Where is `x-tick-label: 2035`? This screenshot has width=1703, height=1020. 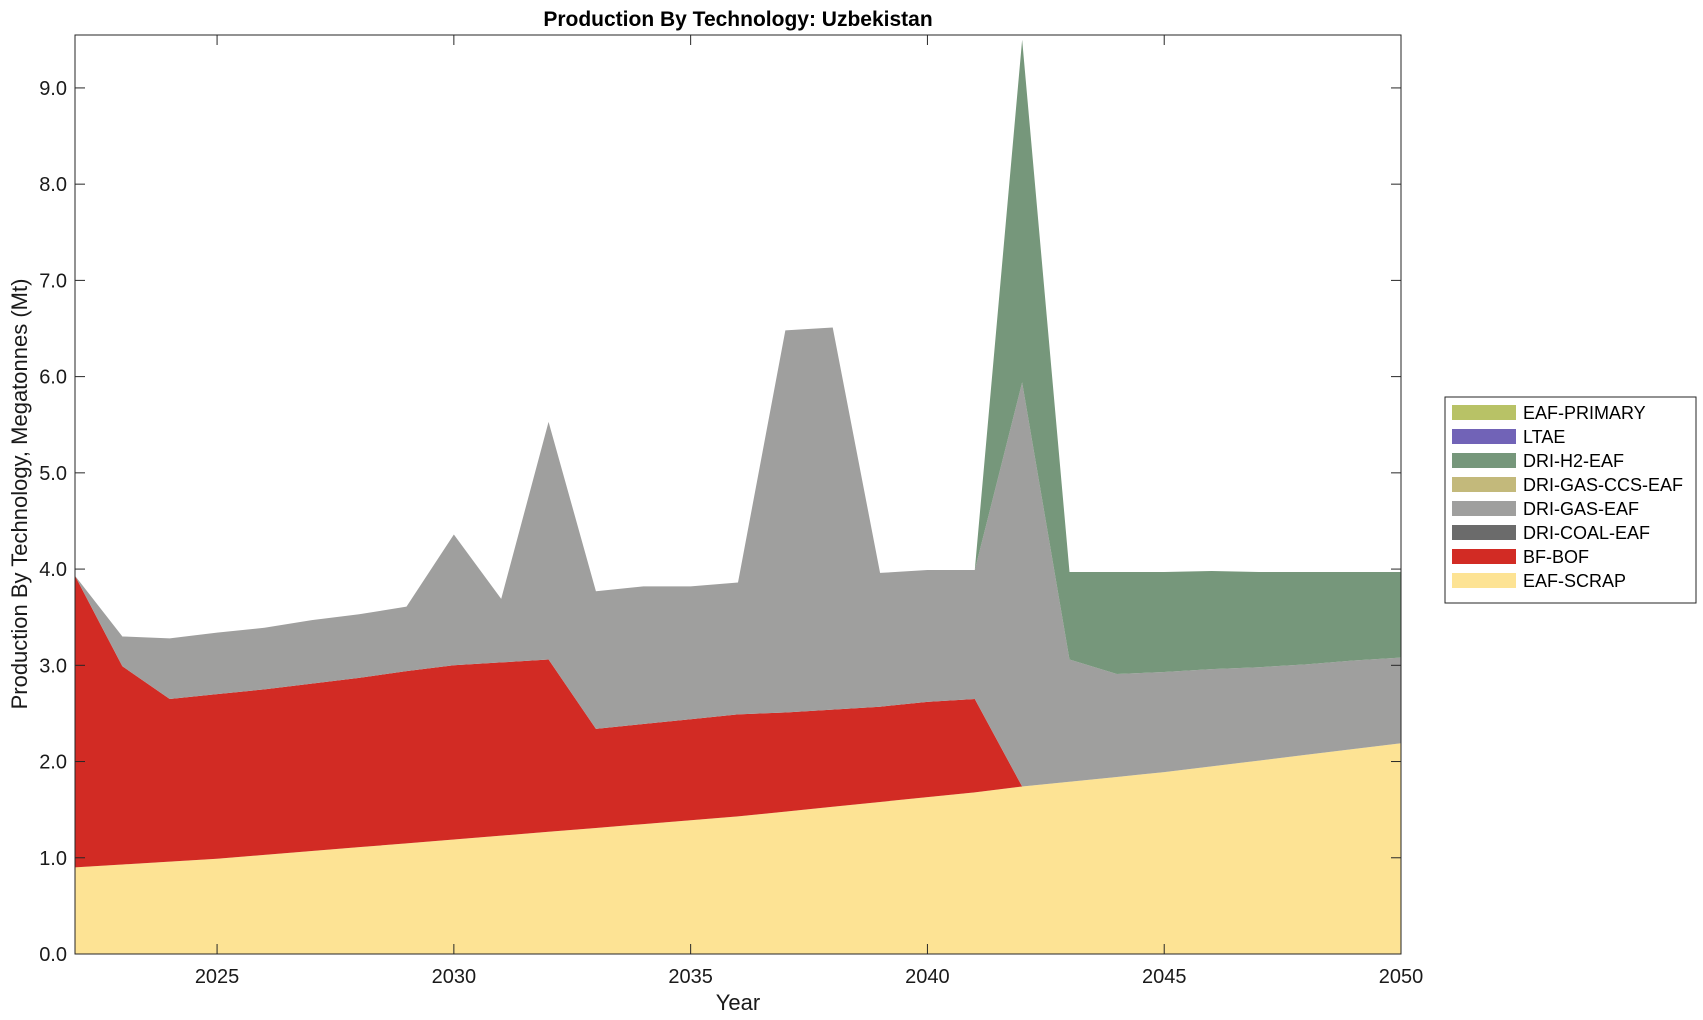
x-tick-label: 2035 is located at coordinates (690, 977).